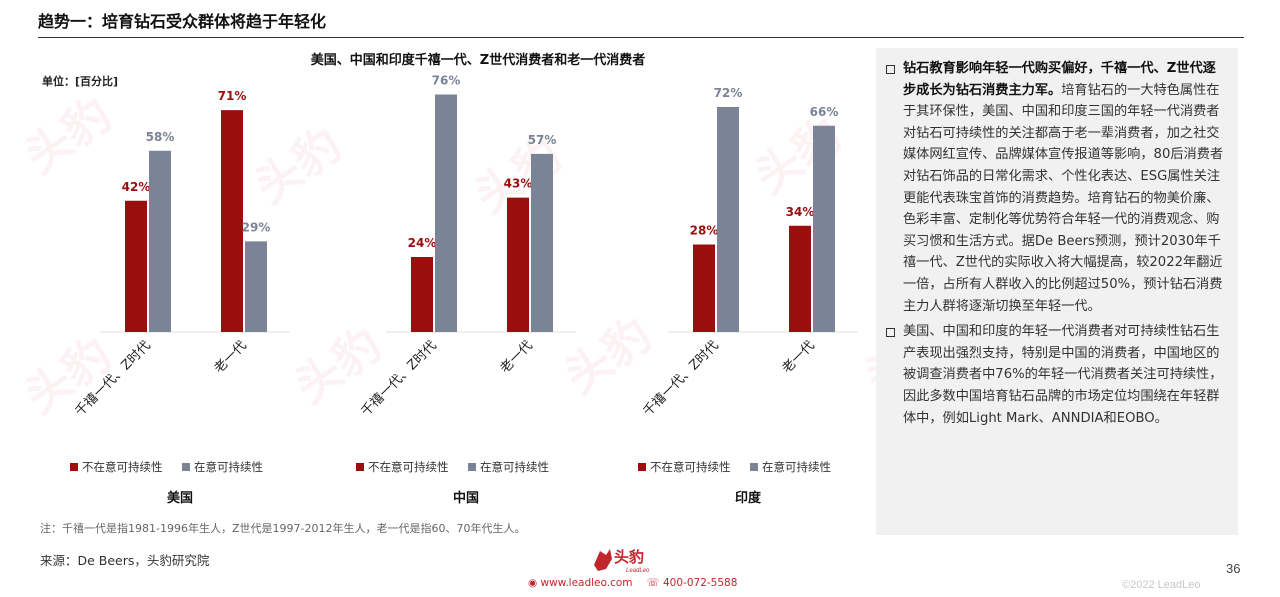 Image resolution: width=1280 pixels, height=597 pixels. Describe the element at coordinates (641, 24) in the screenshot. I see `page-header: 趋势一：培育钻石受众群体将趋于年轻化` at that location.